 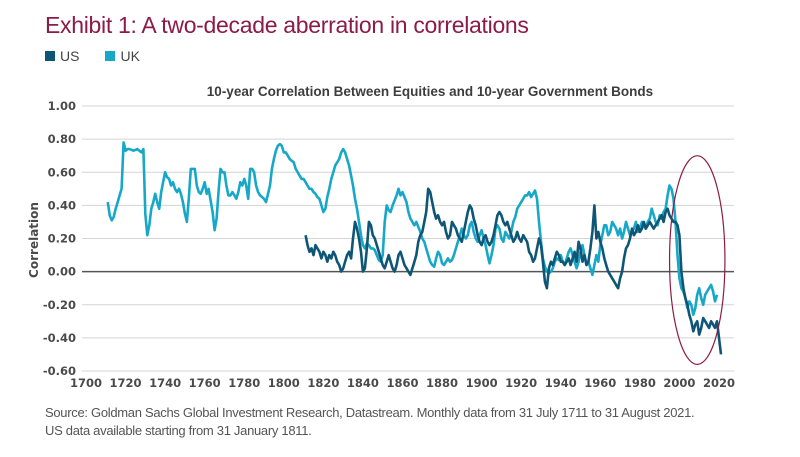 What do you see at coordinates (697, 260) in the screenshot?
I see `highlight-ellipse` at bounding box center [697, 260].